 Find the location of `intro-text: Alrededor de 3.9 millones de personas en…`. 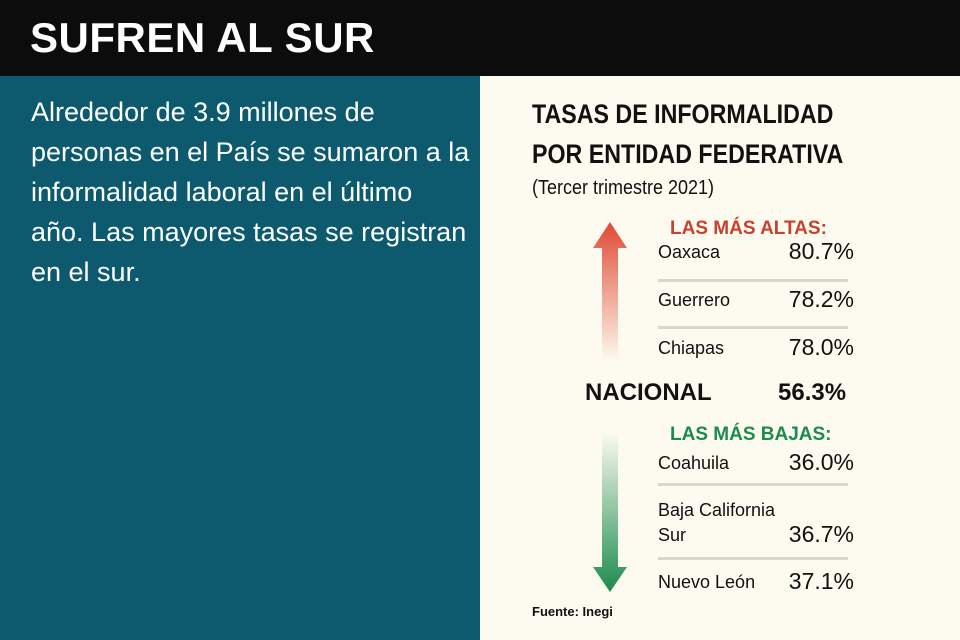

intro-text: Alrededor de 3.9 millones de personas en… is located at coordinates (250, 192).